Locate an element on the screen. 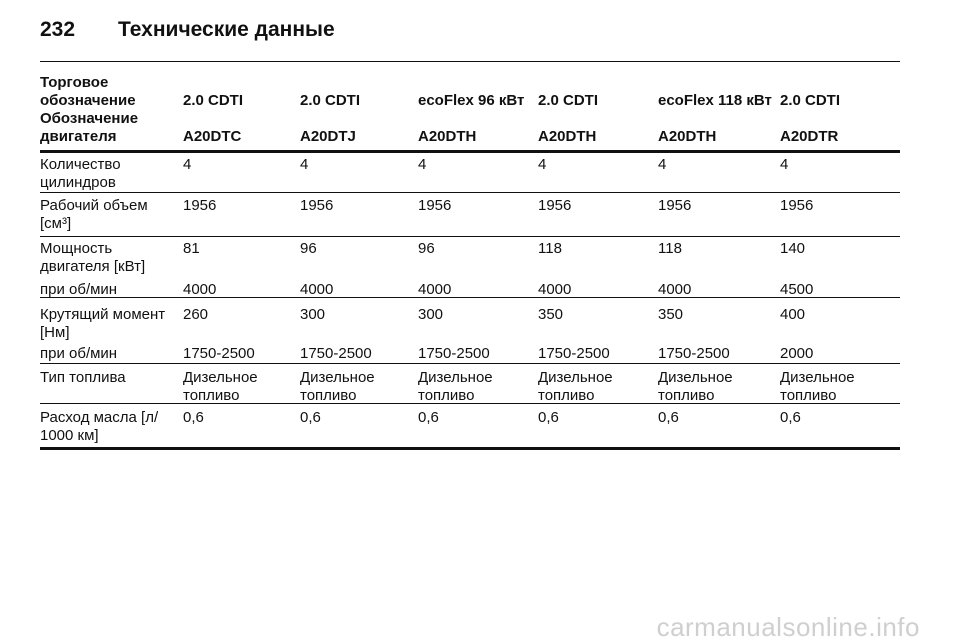 The height and width of the screenshot is (643, 960). row-label: Количество цилиндров is located at coordinates (80, 173).